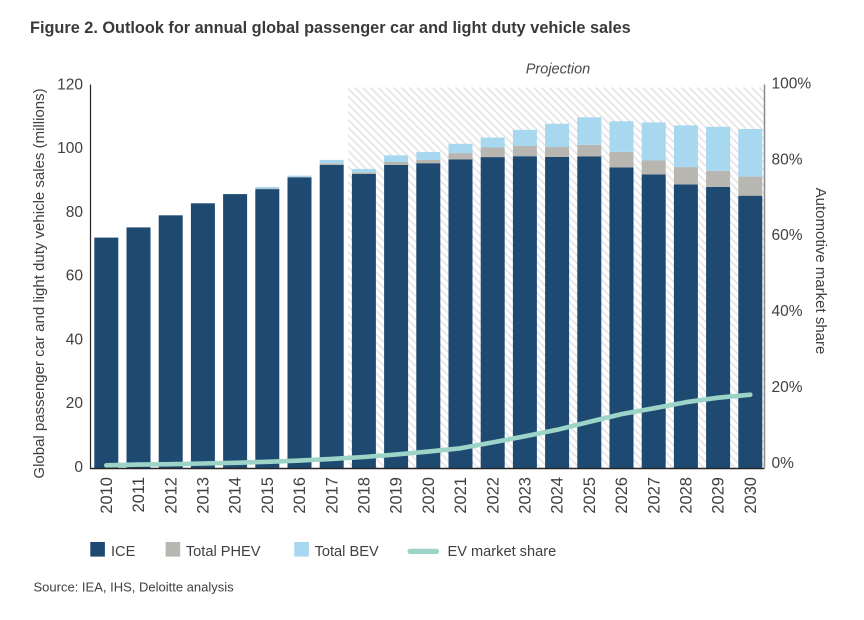 The height and width of the screenshot is (620, 864). What do you see at coordinates (590, 495) in the screenshot?
I see `svg-text: 2025` at bounding box center [590, 495].